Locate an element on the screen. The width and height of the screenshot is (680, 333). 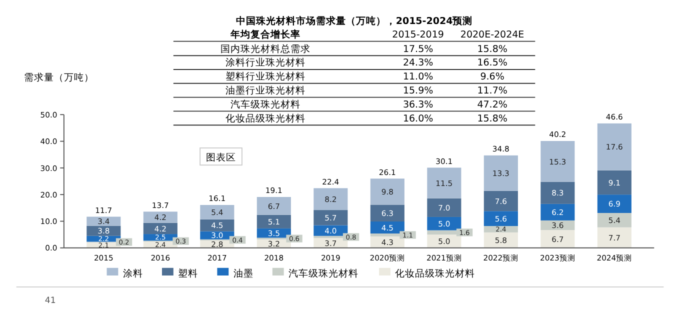
data-label: 8.2 is located at coordinates (330, 199).